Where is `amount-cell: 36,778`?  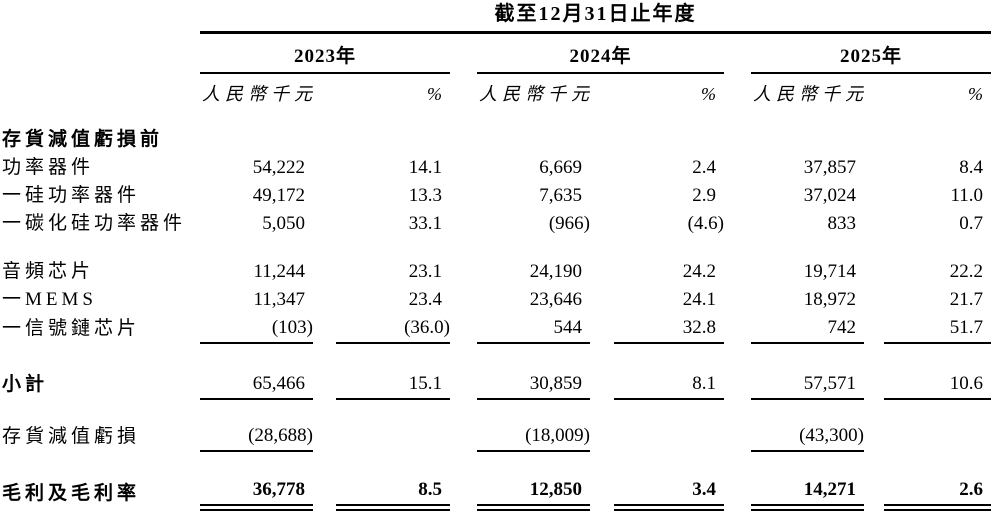
amount-cell: 36,778 is located at coordinates (256, 493).